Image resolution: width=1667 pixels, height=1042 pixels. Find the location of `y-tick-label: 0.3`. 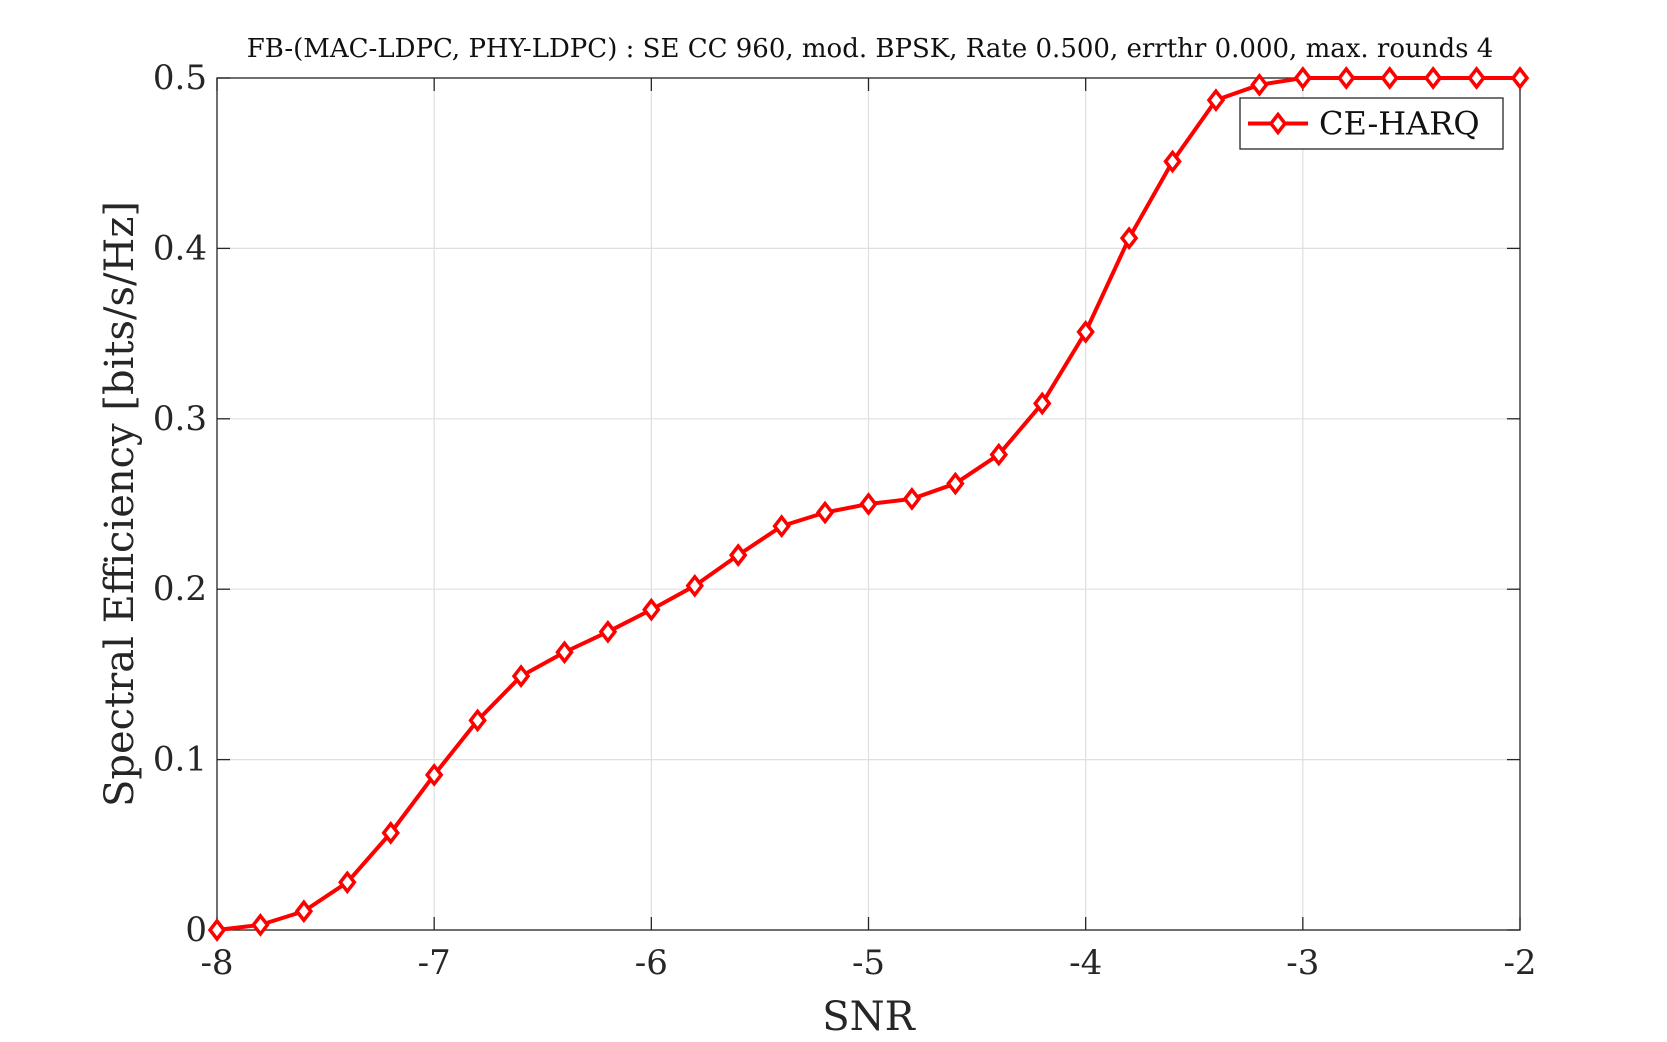

y-tick-label: 0.3 is located at coordinates (180, 419).